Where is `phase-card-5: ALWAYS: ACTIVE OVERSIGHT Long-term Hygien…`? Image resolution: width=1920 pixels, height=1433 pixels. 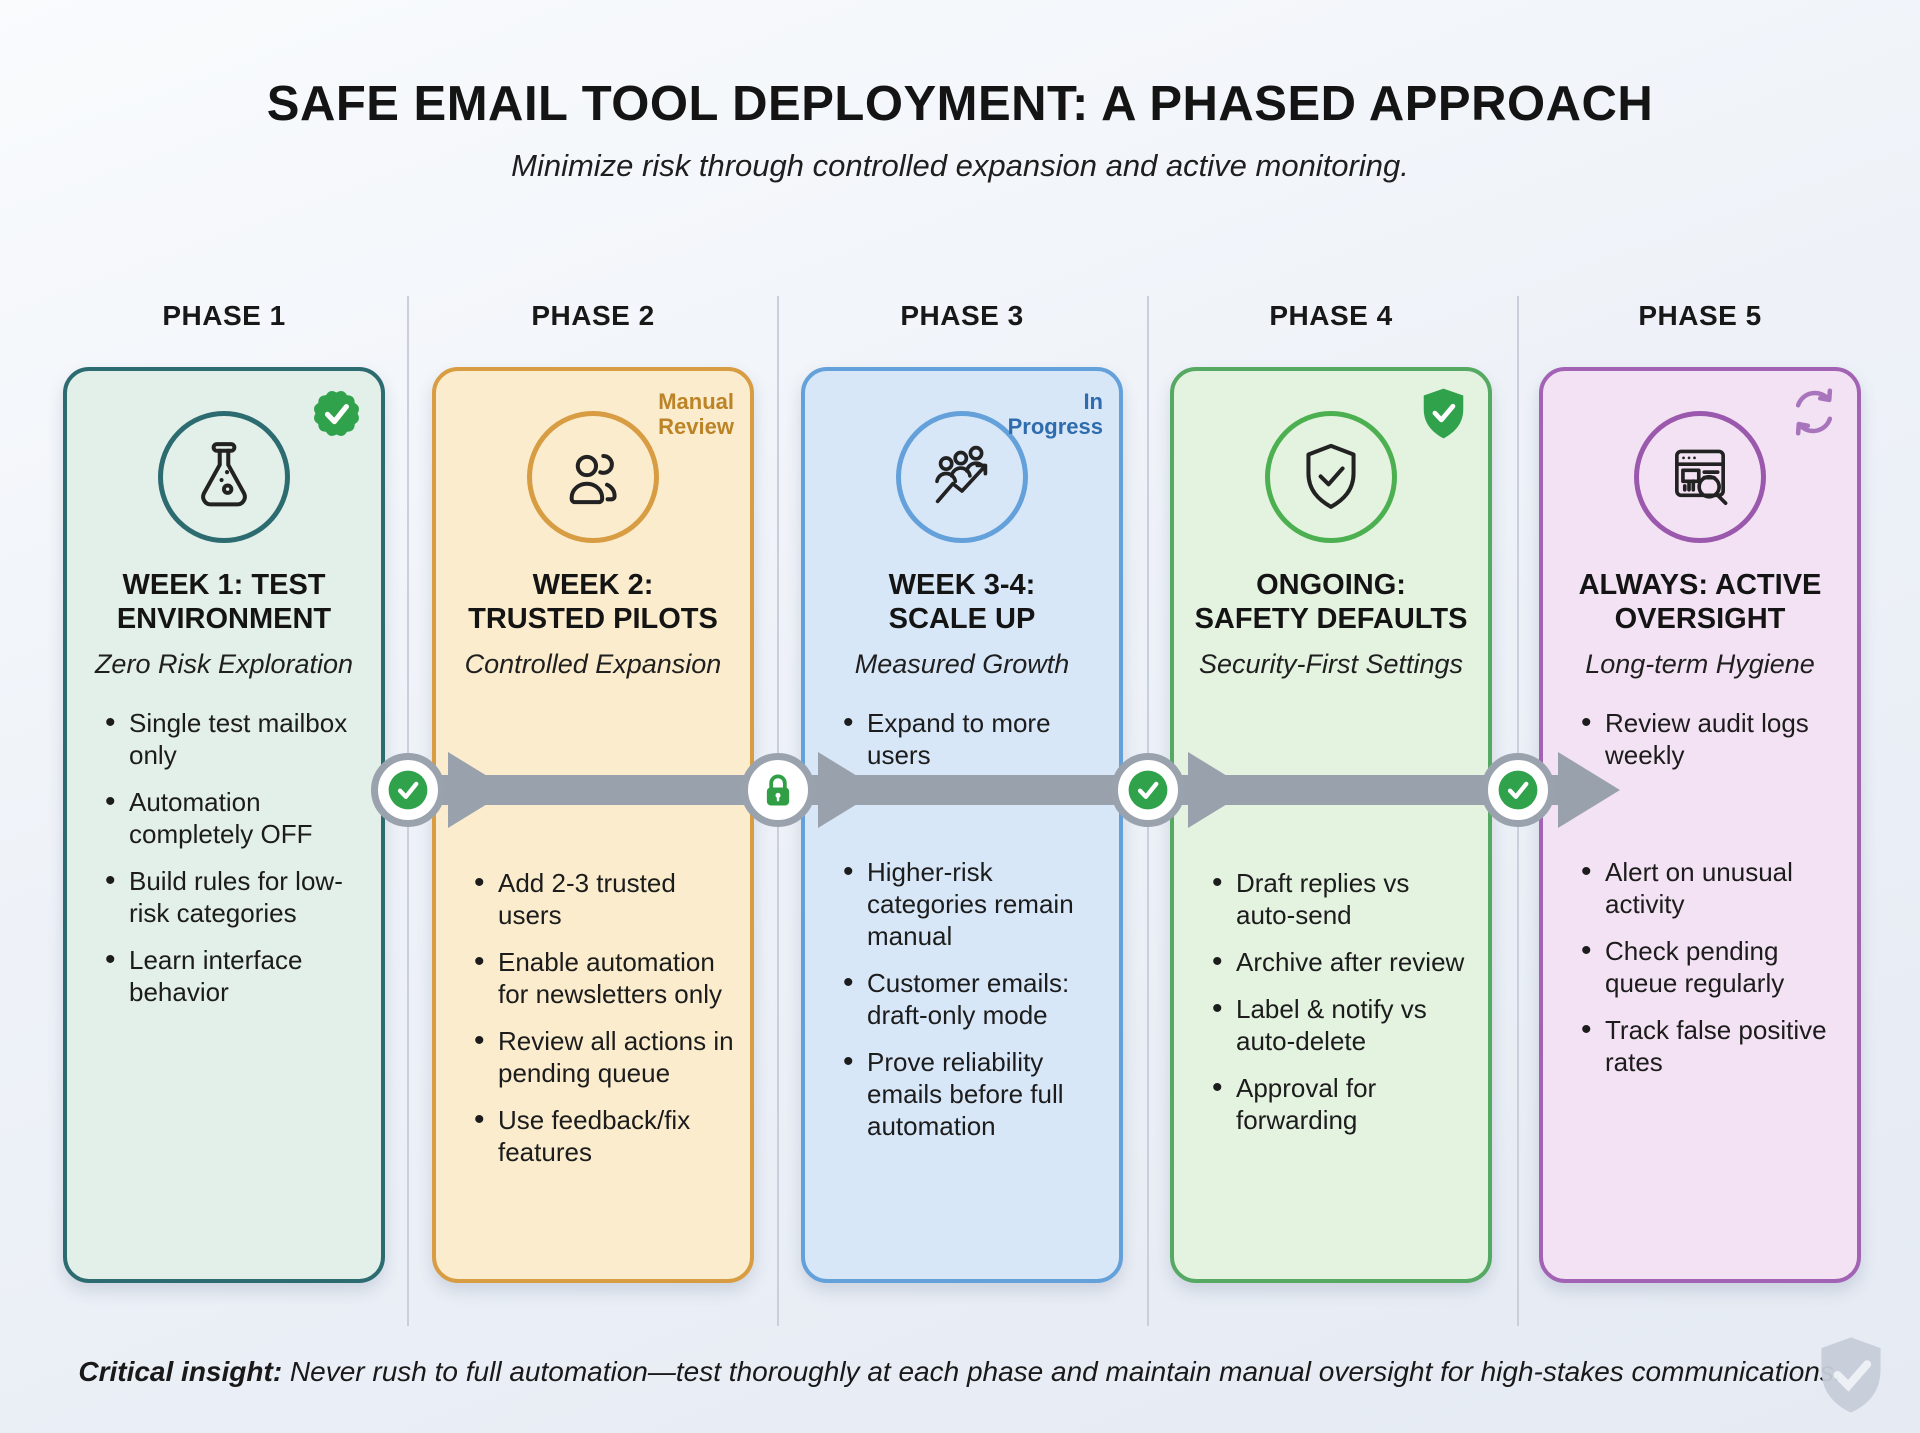 phase-card-5: ALWAYS: ACTIVE OVERSIGHT Long-term Hygien… is located at coordinates (1700, 825).